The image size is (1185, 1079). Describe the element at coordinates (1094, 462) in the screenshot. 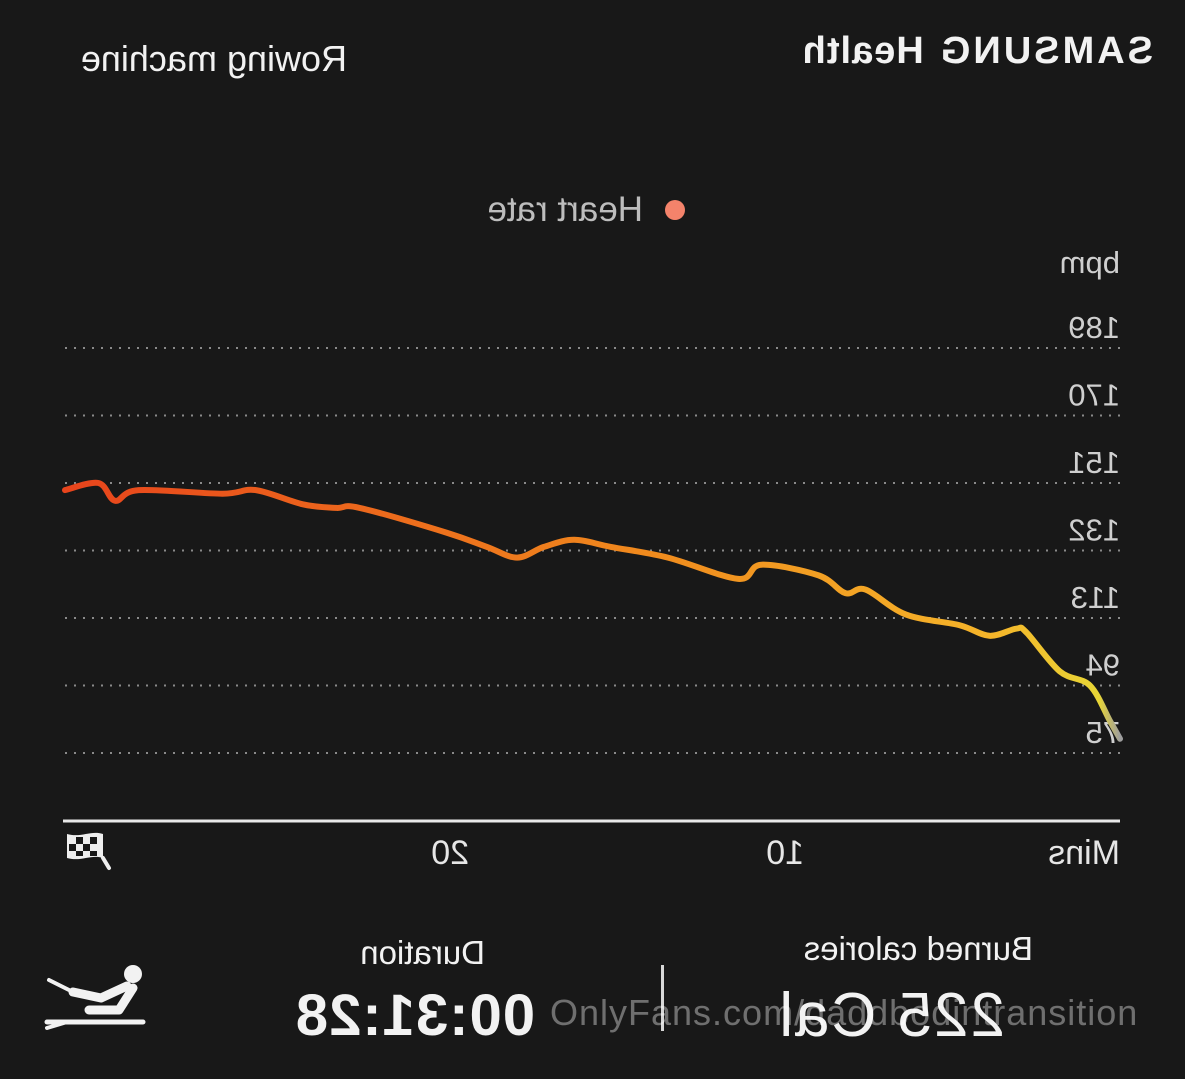

I see `y-tick-label: 151` at that location.